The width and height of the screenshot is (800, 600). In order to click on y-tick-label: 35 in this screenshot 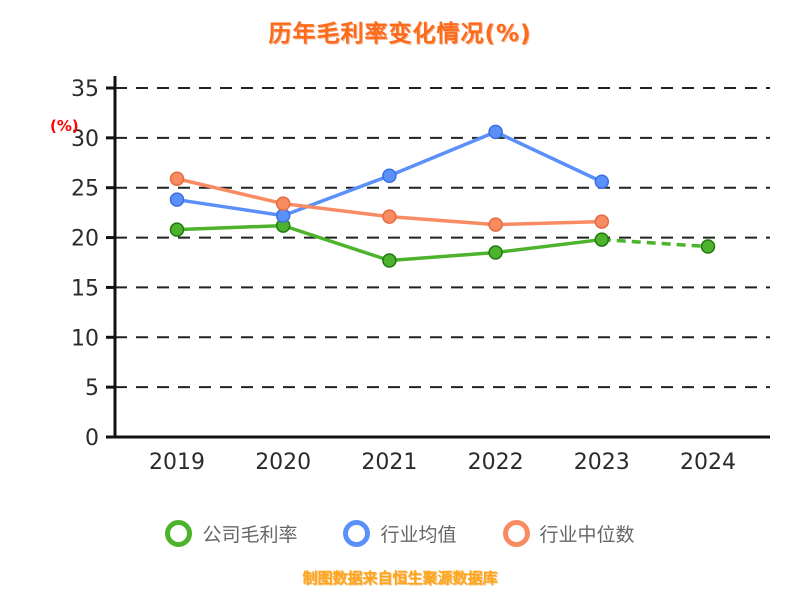, I will do `click(85, 89)`.